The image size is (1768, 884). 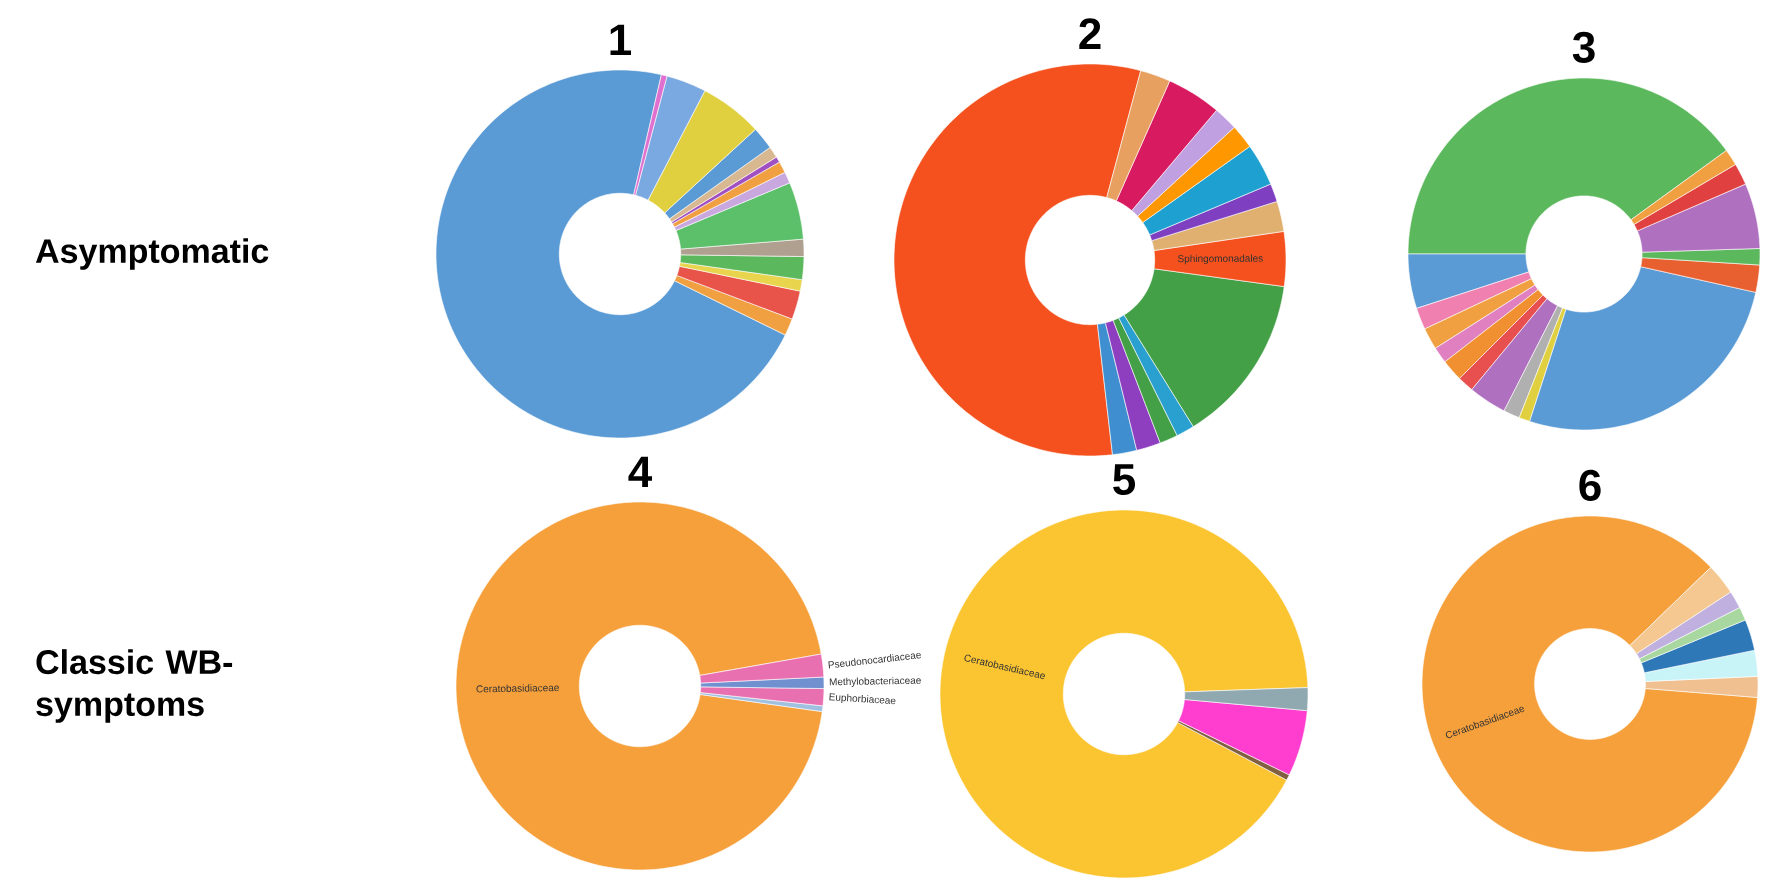 I want to click on chart-title: 4, so click(x=640, y=471).